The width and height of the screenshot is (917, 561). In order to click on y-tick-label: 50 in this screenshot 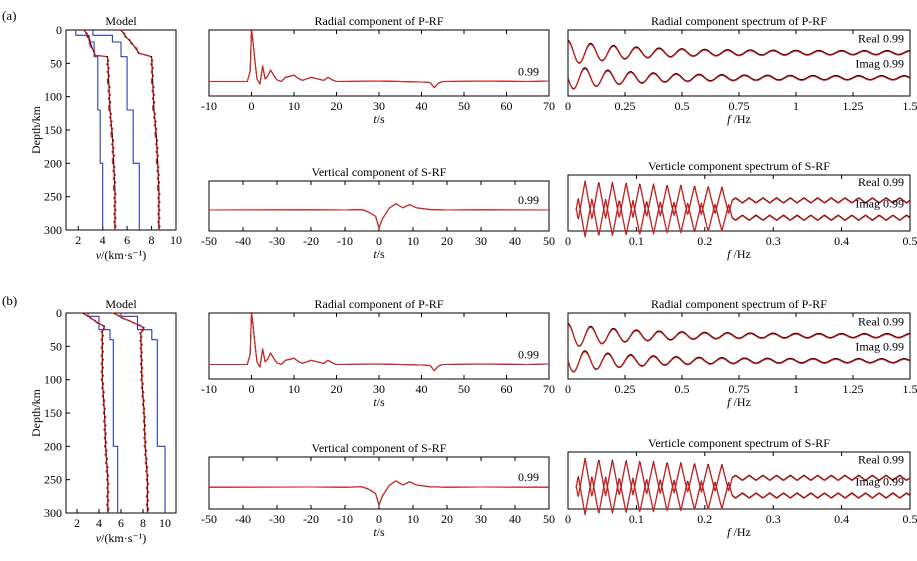, I will do `click(56, 63)`.